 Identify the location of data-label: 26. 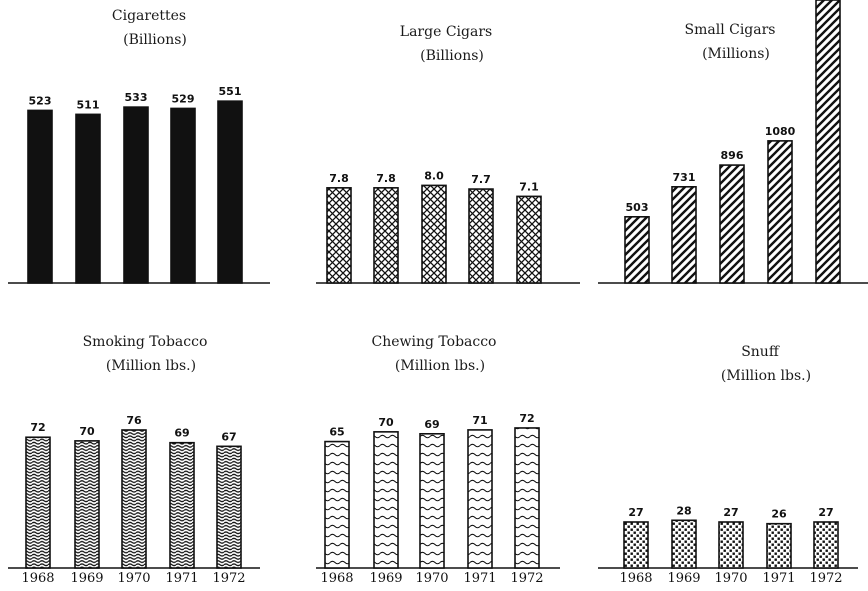
(779, 514).